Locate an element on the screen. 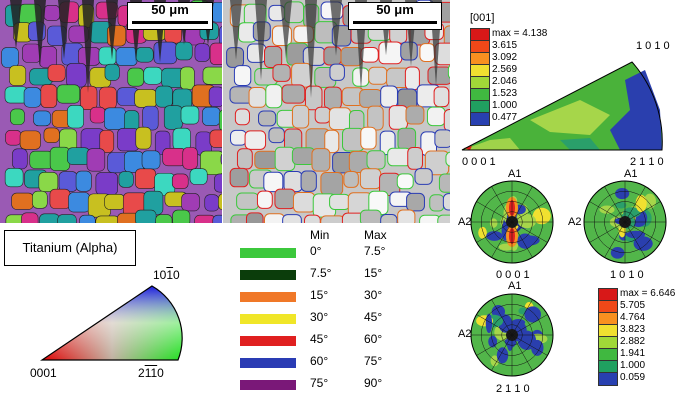  legend-min: 15° is located at coordinates (319, 295).